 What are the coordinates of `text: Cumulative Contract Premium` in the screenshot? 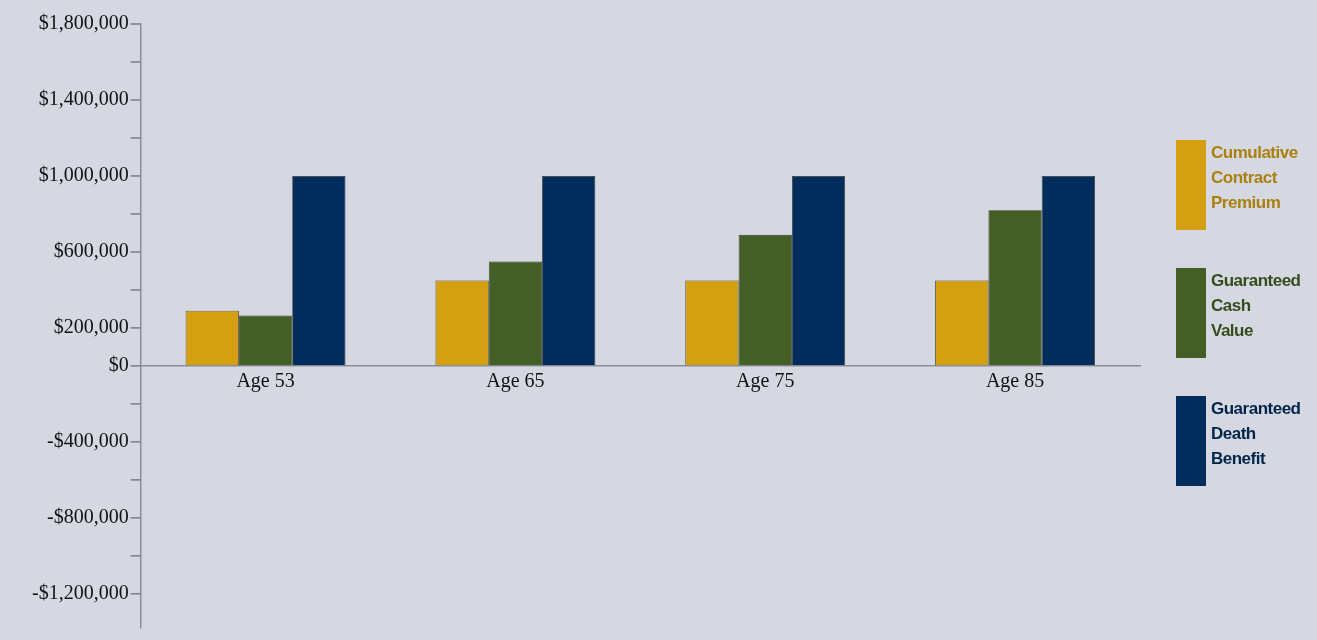 It's located at (1255, 178).